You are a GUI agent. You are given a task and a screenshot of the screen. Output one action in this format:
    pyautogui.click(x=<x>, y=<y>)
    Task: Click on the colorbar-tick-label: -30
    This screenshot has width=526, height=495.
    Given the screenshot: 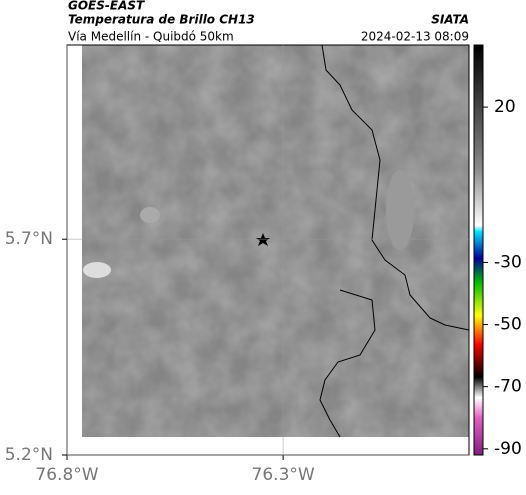 What is the action you would take?
    pyautogui.click(x=508, y=262)
    